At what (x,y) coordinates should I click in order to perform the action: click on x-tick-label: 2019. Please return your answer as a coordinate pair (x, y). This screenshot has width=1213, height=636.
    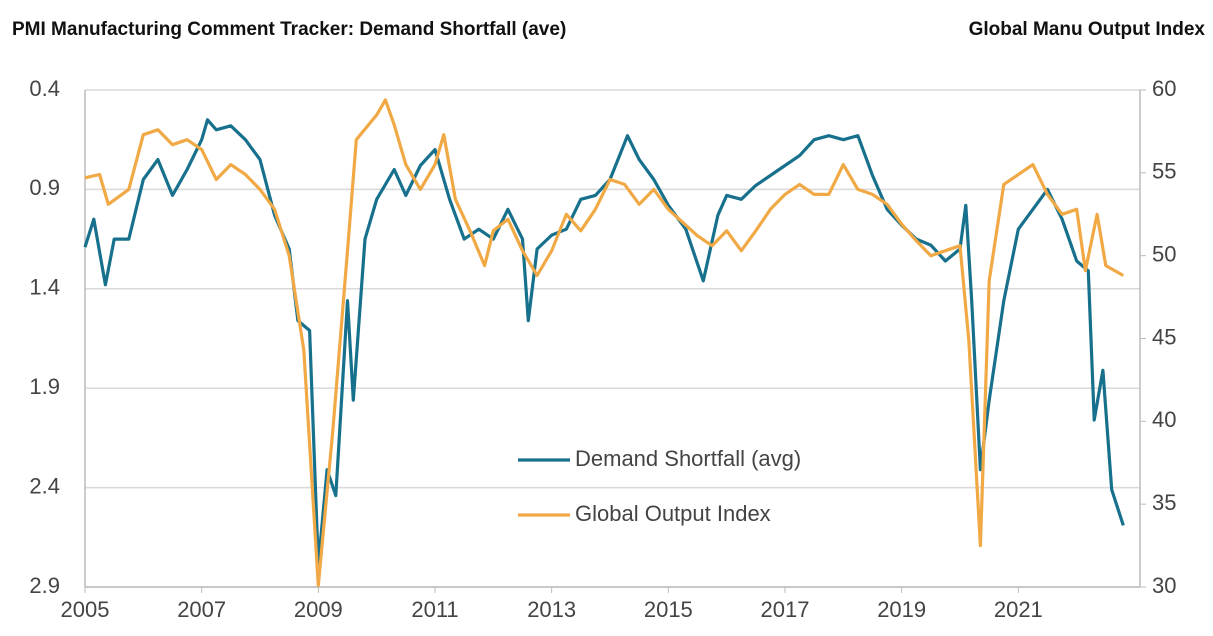
    Looking at the image, I should click on (901, 609).